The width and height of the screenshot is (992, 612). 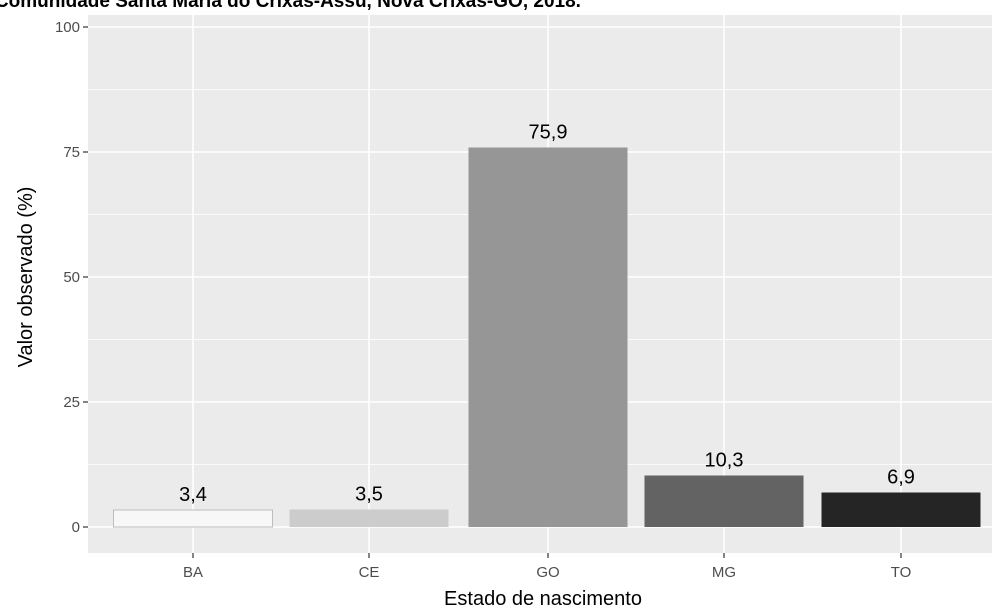 What do you see at coordinates (369, 518) in the screenshot?
I see `bar-ce` at bounding box center [369, 518].